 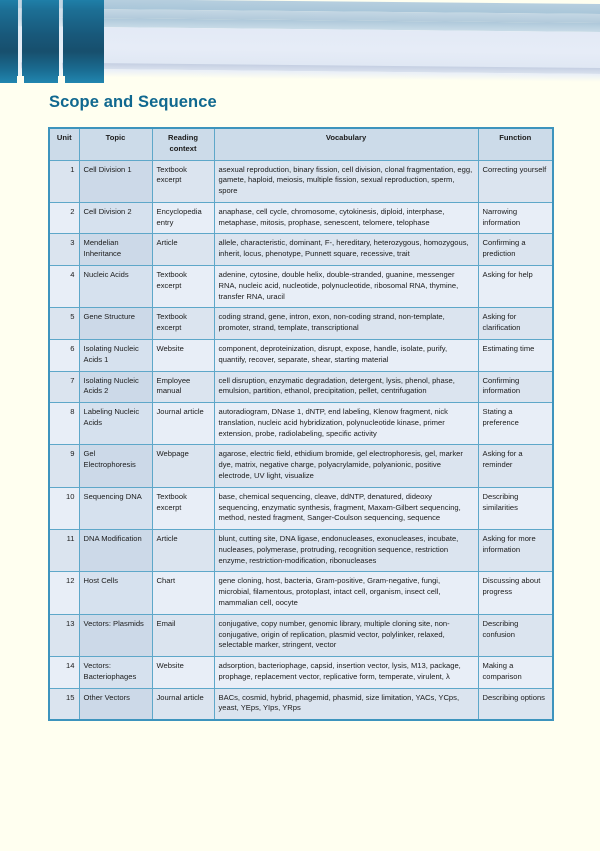 What do you see at coordinates (64, 250) in the screenshot?
I see `cell-unit: 3` at bounding box center [64, 250].